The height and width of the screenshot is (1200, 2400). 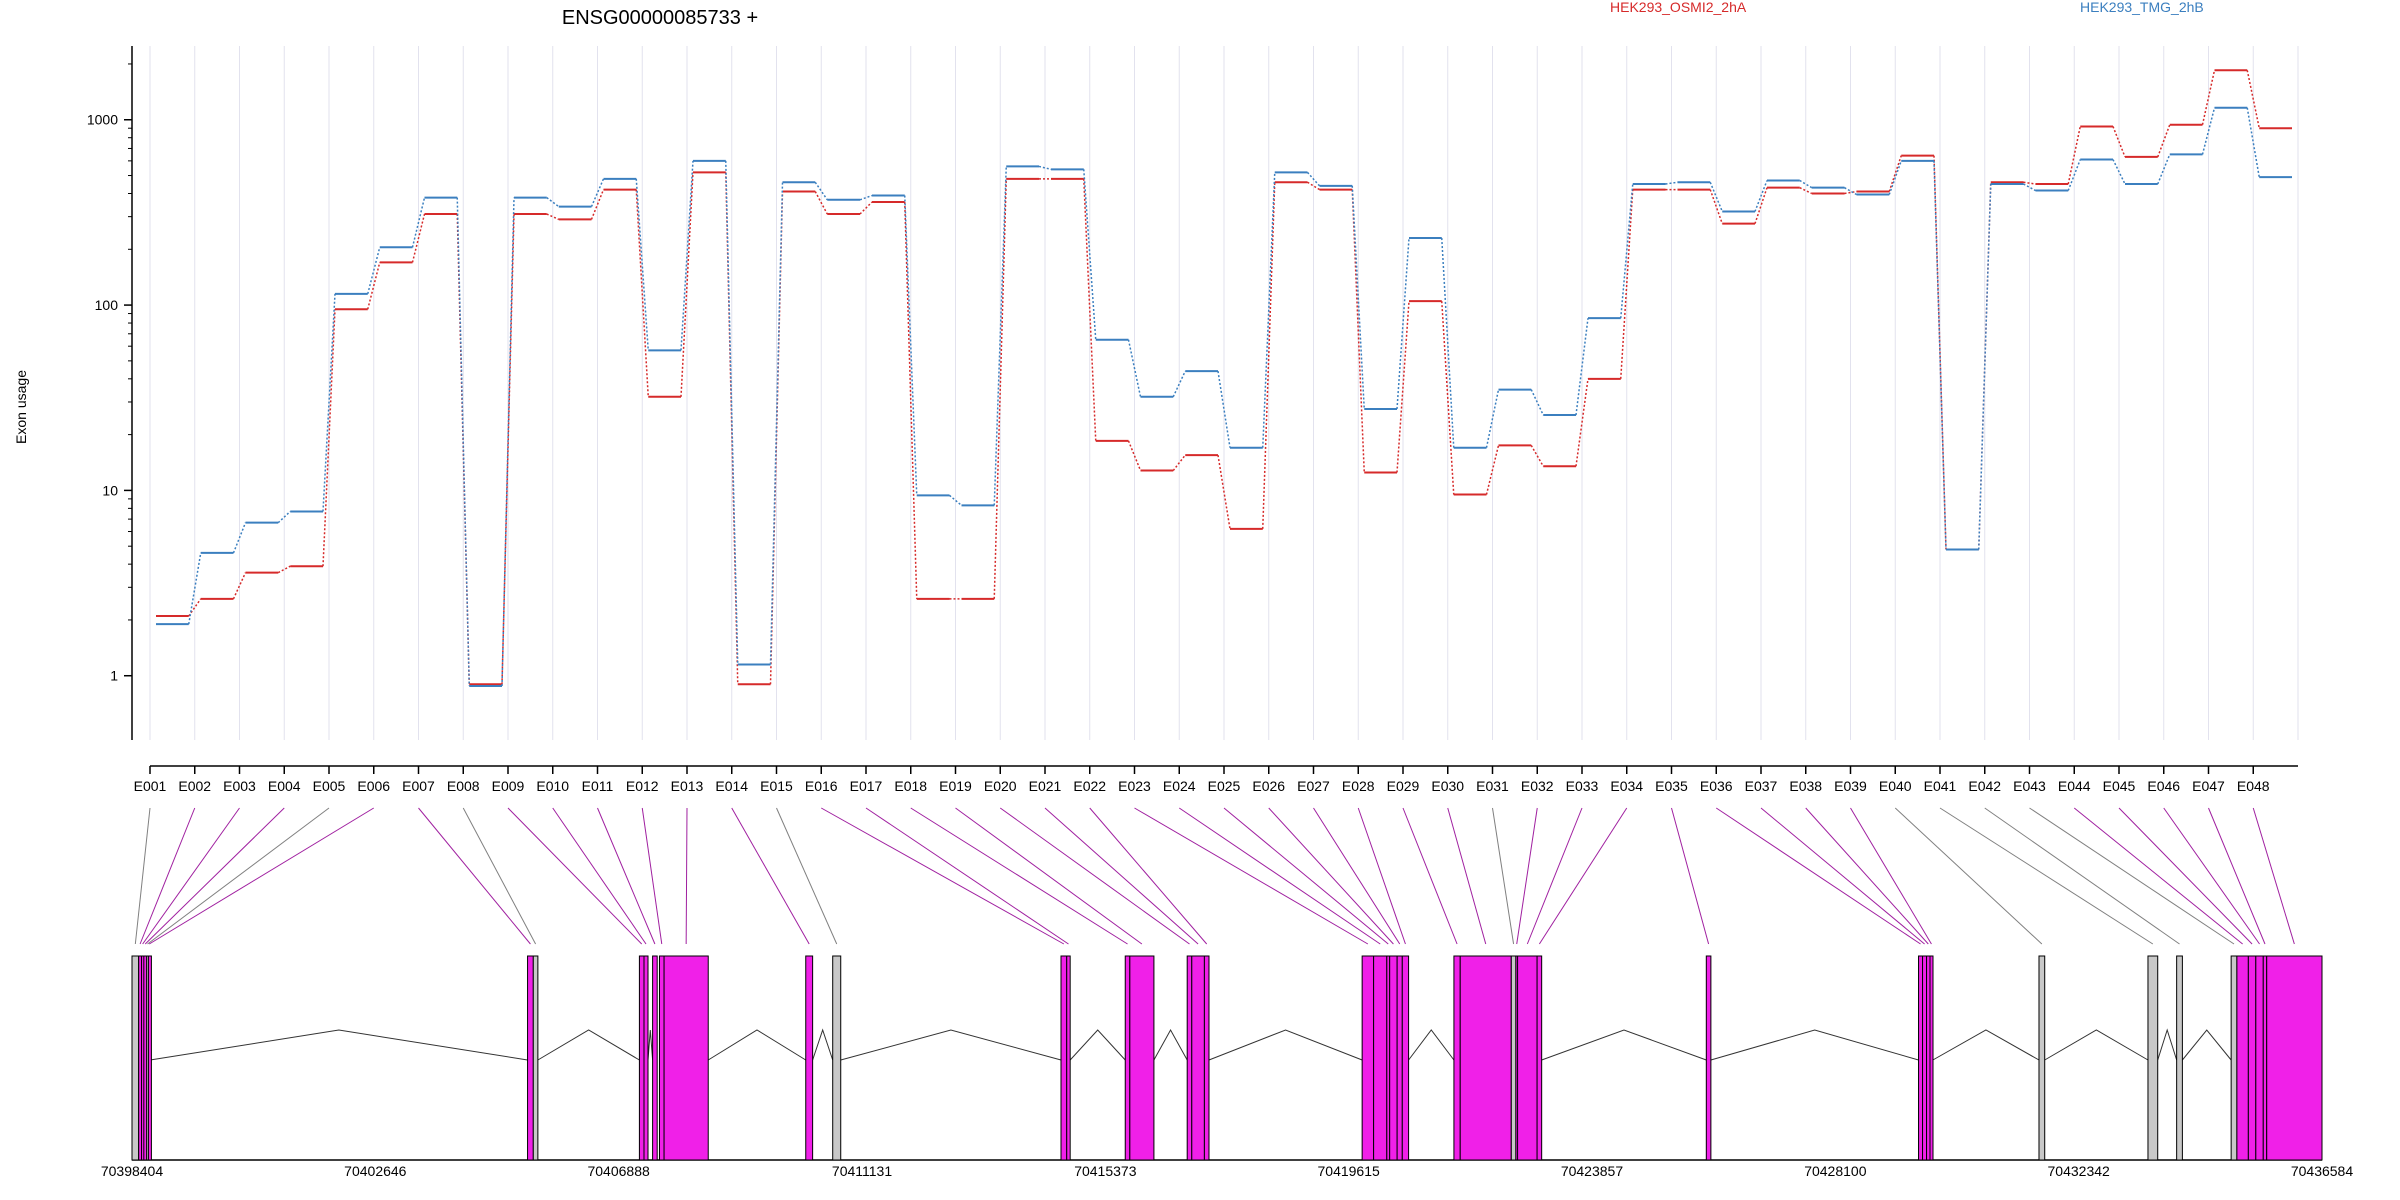 I want to click on x-tick-label: E008, so click(x=463, y=786).